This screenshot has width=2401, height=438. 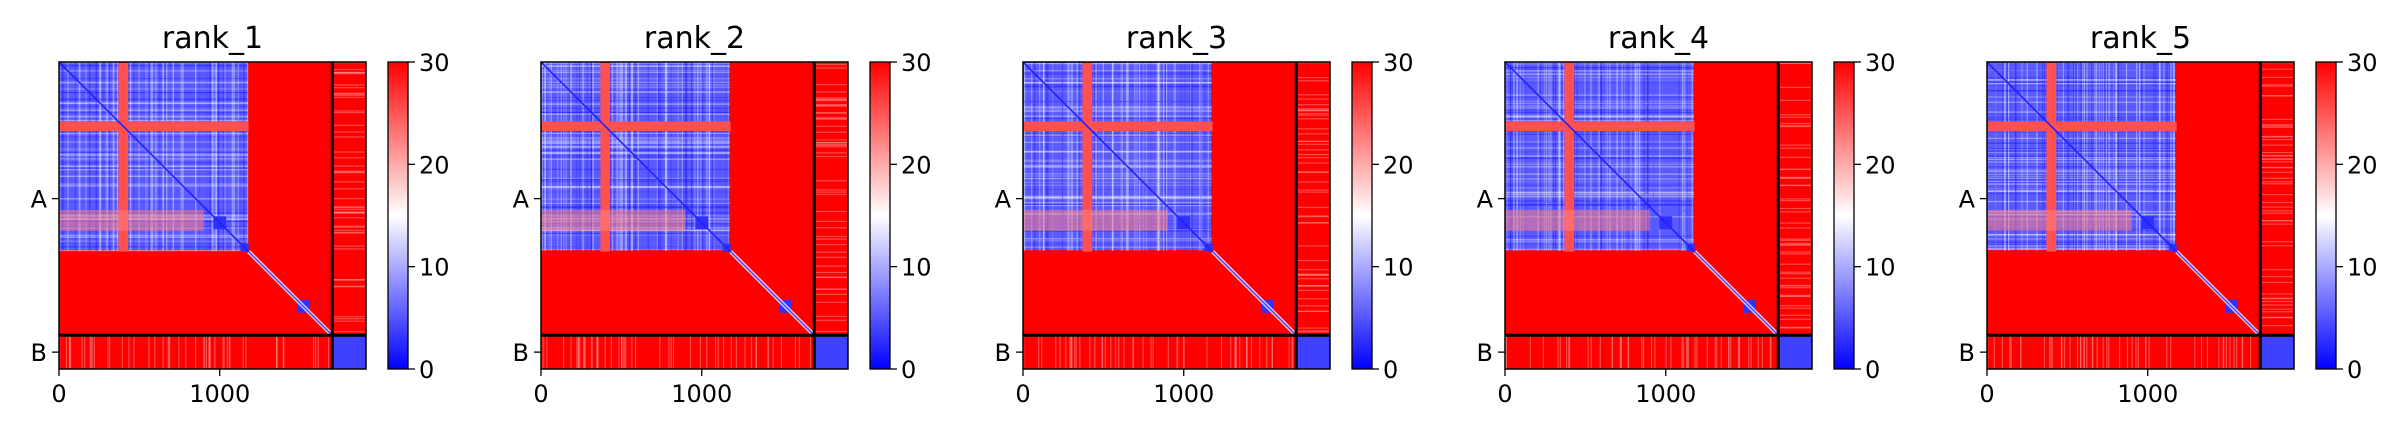 I want to click on diagonal, so click(x=1736, y=293).